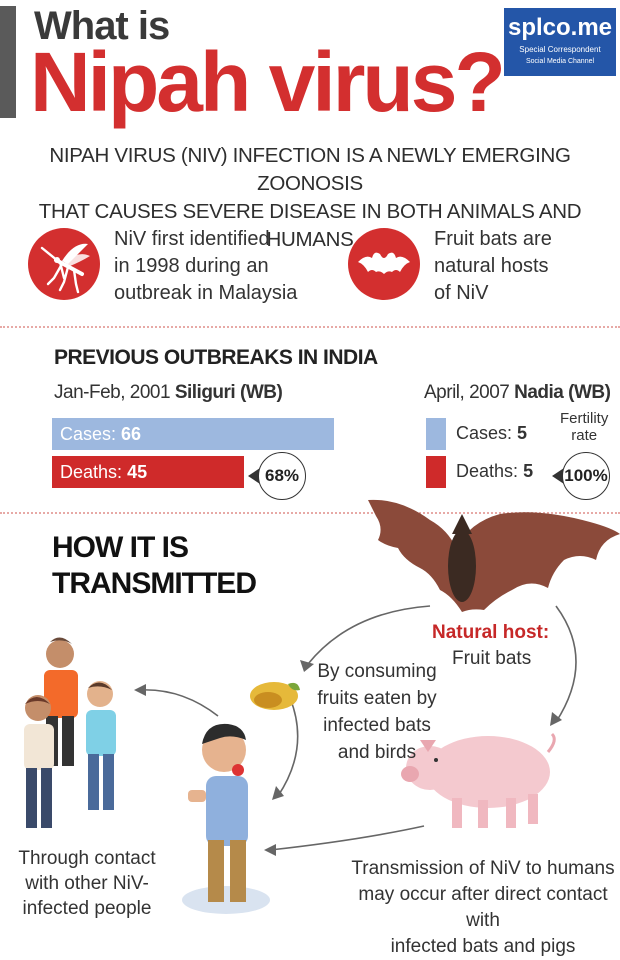 This screenshot has width=620, height=960. Describe the element at coordinates (192, 239) in the screenshot. I see `fact-line: NiV first identified` at that location.